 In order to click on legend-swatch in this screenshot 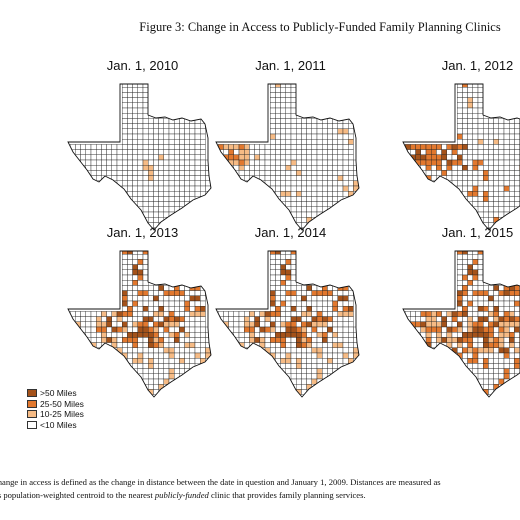, I will do `click(32, 424)`.